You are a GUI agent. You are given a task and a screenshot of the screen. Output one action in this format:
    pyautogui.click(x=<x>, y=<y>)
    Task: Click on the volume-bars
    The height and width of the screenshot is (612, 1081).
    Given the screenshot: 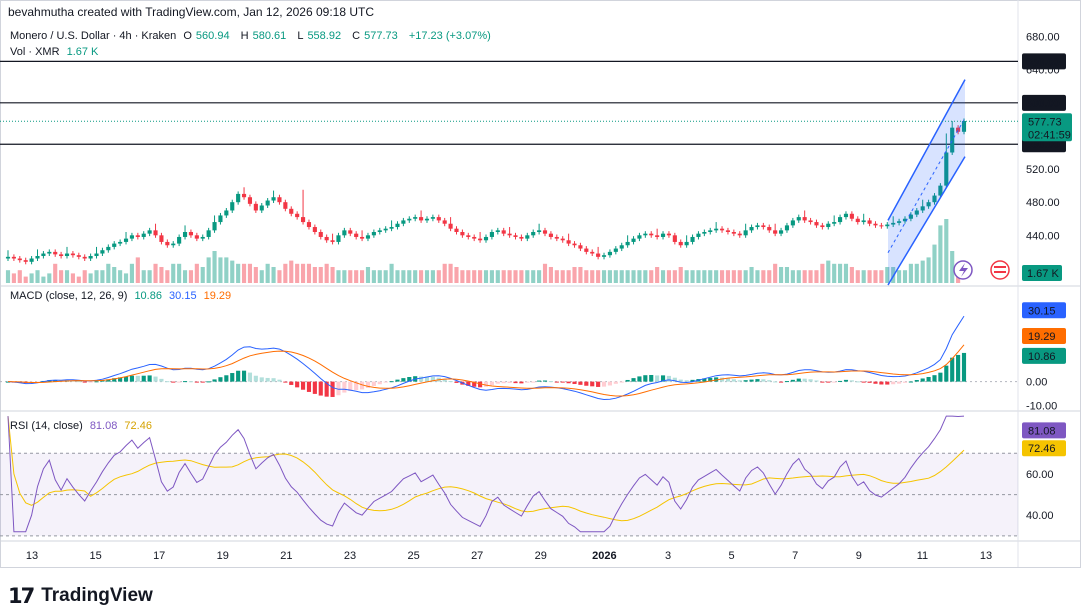 What is the action you would take?
    pyautogui.click(x=483, y=251)
    